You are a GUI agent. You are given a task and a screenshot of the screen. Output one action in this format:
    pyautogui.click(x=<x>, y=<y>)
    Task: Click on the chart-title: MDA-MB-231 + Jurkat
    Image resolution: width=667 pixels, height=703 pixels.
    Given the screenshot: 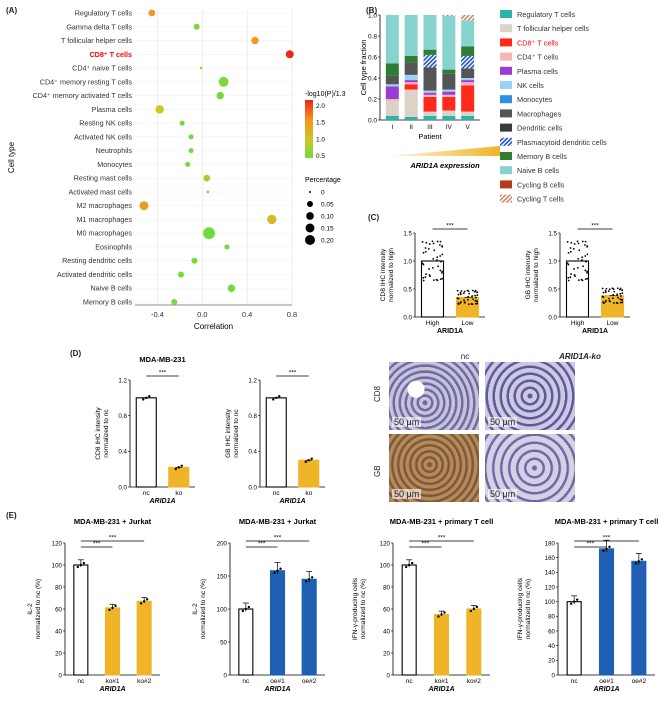 What is the action you would take?
    pyautogui.click(x=278, y=521)
    